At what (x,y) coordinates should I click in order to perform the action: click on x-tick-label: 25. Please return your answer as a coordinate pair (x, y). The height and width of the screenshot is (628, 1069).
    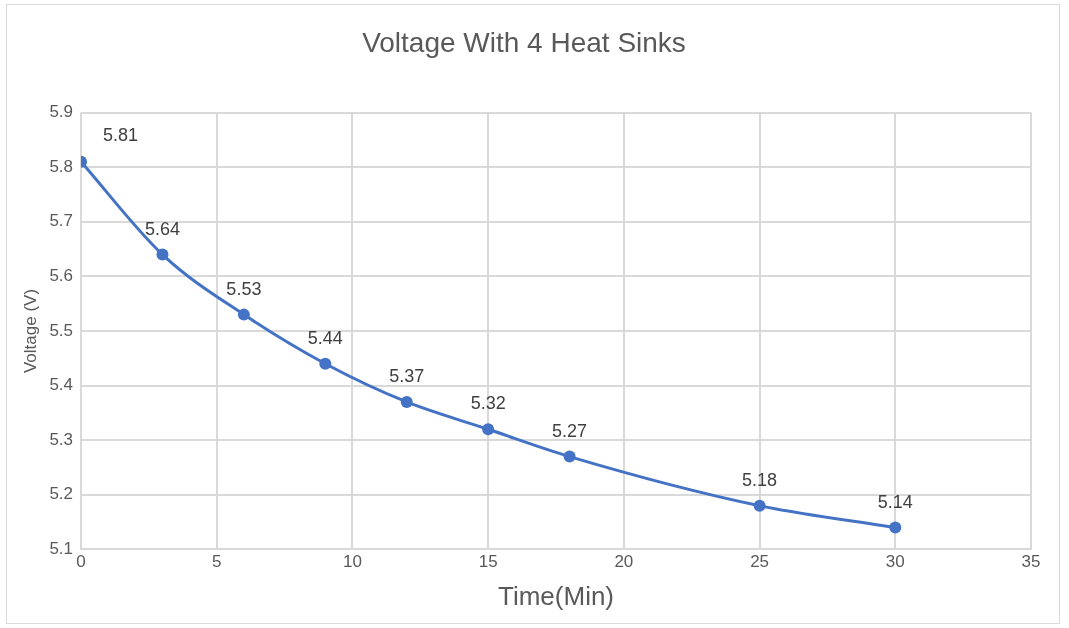
    Looking at the image, I should click on (760, 562).